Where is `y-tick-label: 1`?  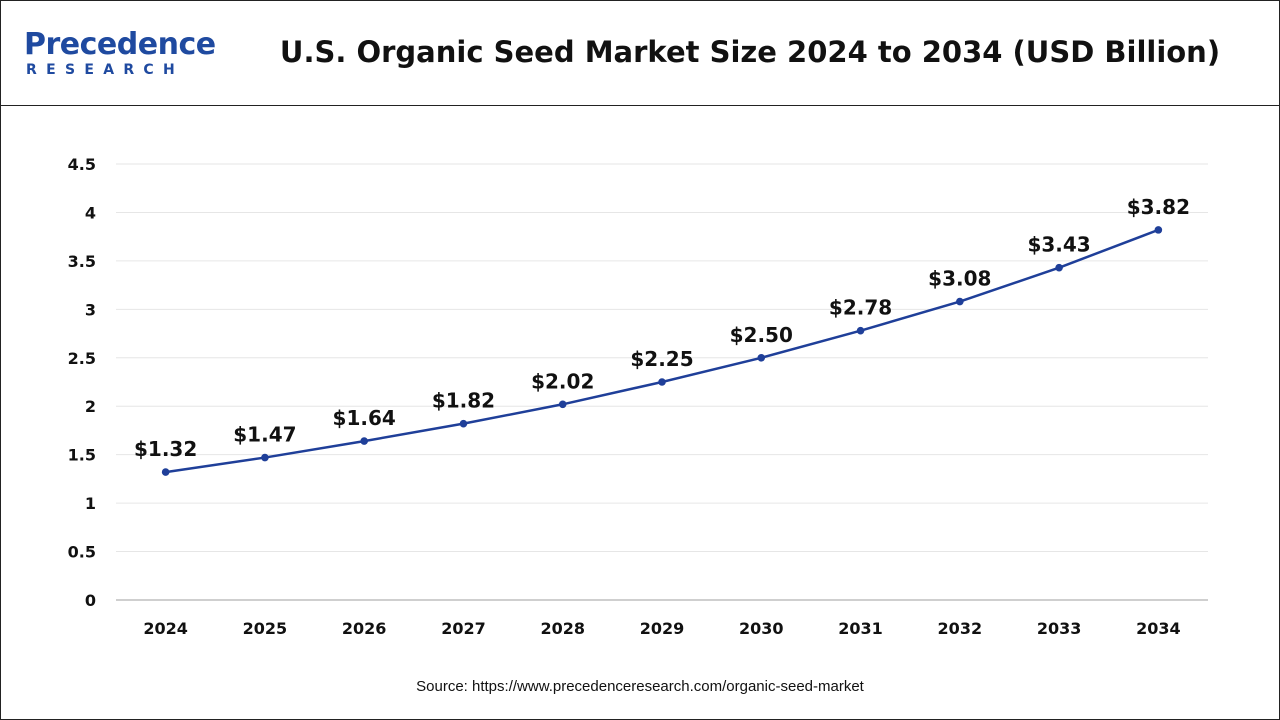 y-tick-label: 1 is located at coordinates (90, 503).